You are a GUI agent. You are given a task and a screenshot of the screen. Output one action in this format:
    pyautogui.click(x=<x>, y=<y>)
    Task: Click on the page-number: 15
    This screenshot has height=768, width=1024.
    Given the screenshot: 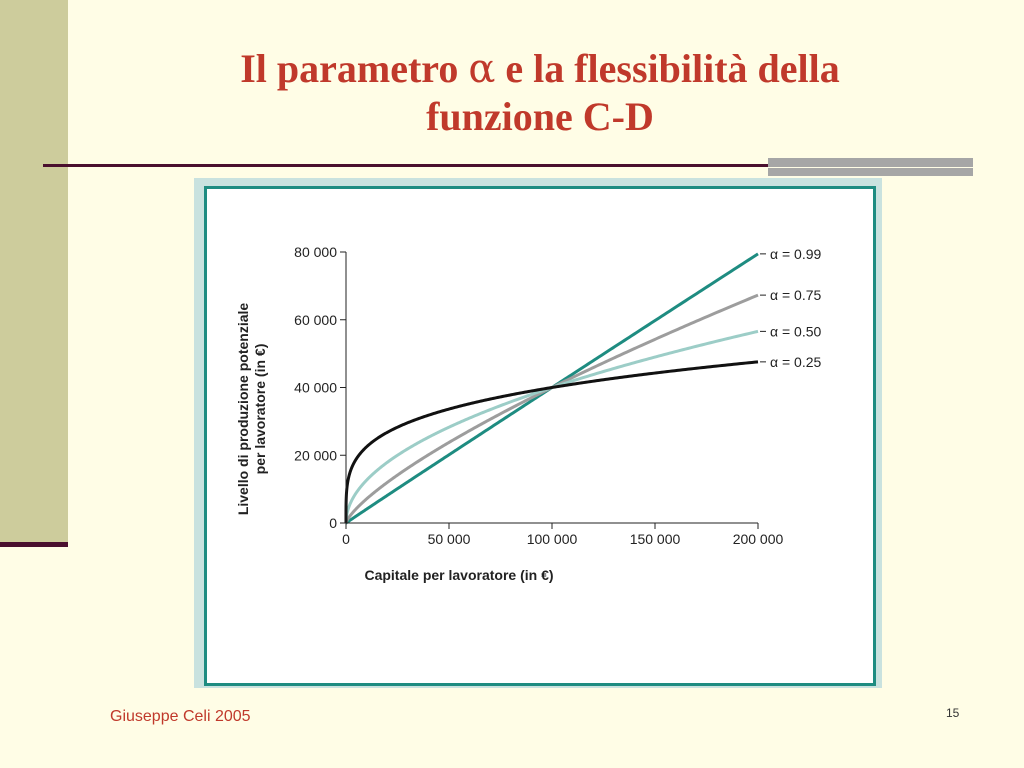 What is the action you would take?
    pyautogui.click(x=953, y=713)
    